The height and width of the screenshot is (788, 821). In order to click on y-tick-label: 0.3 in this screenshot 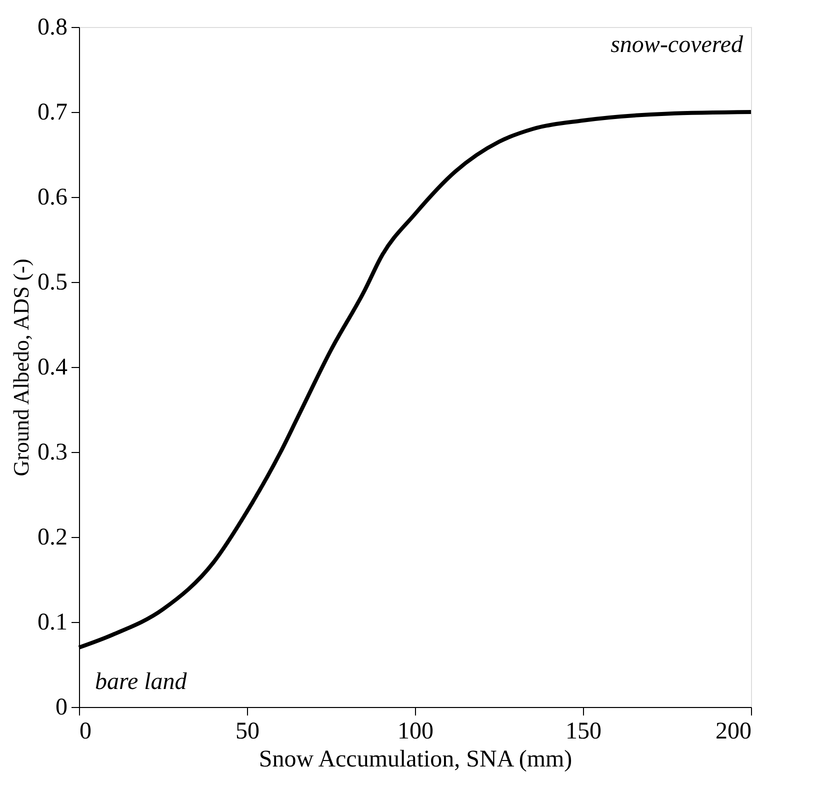, I will do `click(53, 453)`.